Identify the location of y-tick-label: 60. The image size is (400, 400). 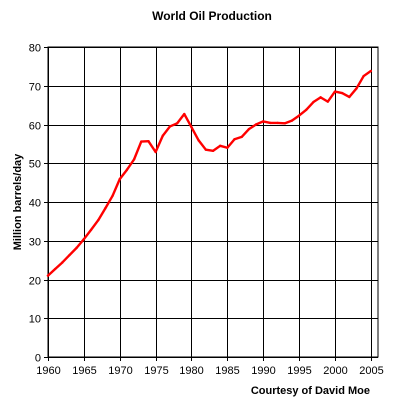
(35, 127).